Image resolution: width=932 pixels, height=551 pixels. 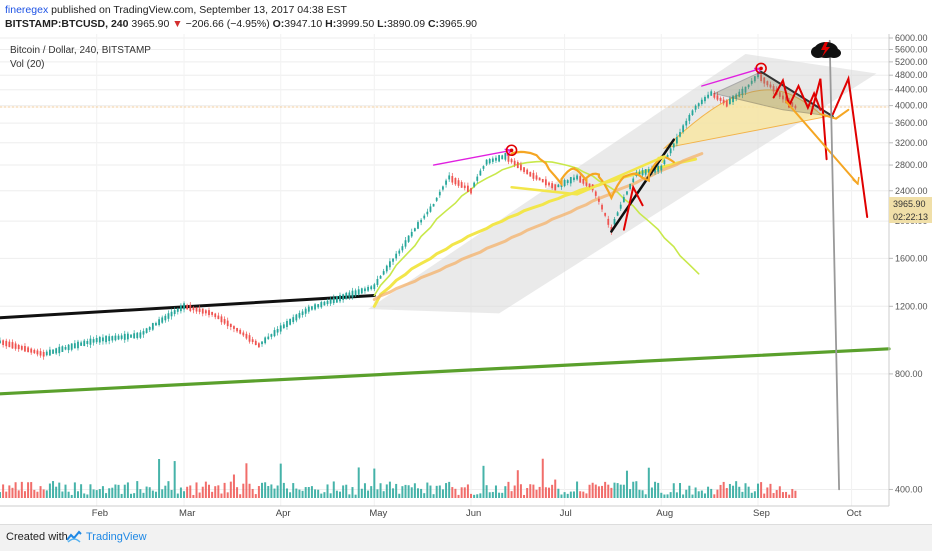 I want to click on top-marker-sep, so click(x=761, y=68).